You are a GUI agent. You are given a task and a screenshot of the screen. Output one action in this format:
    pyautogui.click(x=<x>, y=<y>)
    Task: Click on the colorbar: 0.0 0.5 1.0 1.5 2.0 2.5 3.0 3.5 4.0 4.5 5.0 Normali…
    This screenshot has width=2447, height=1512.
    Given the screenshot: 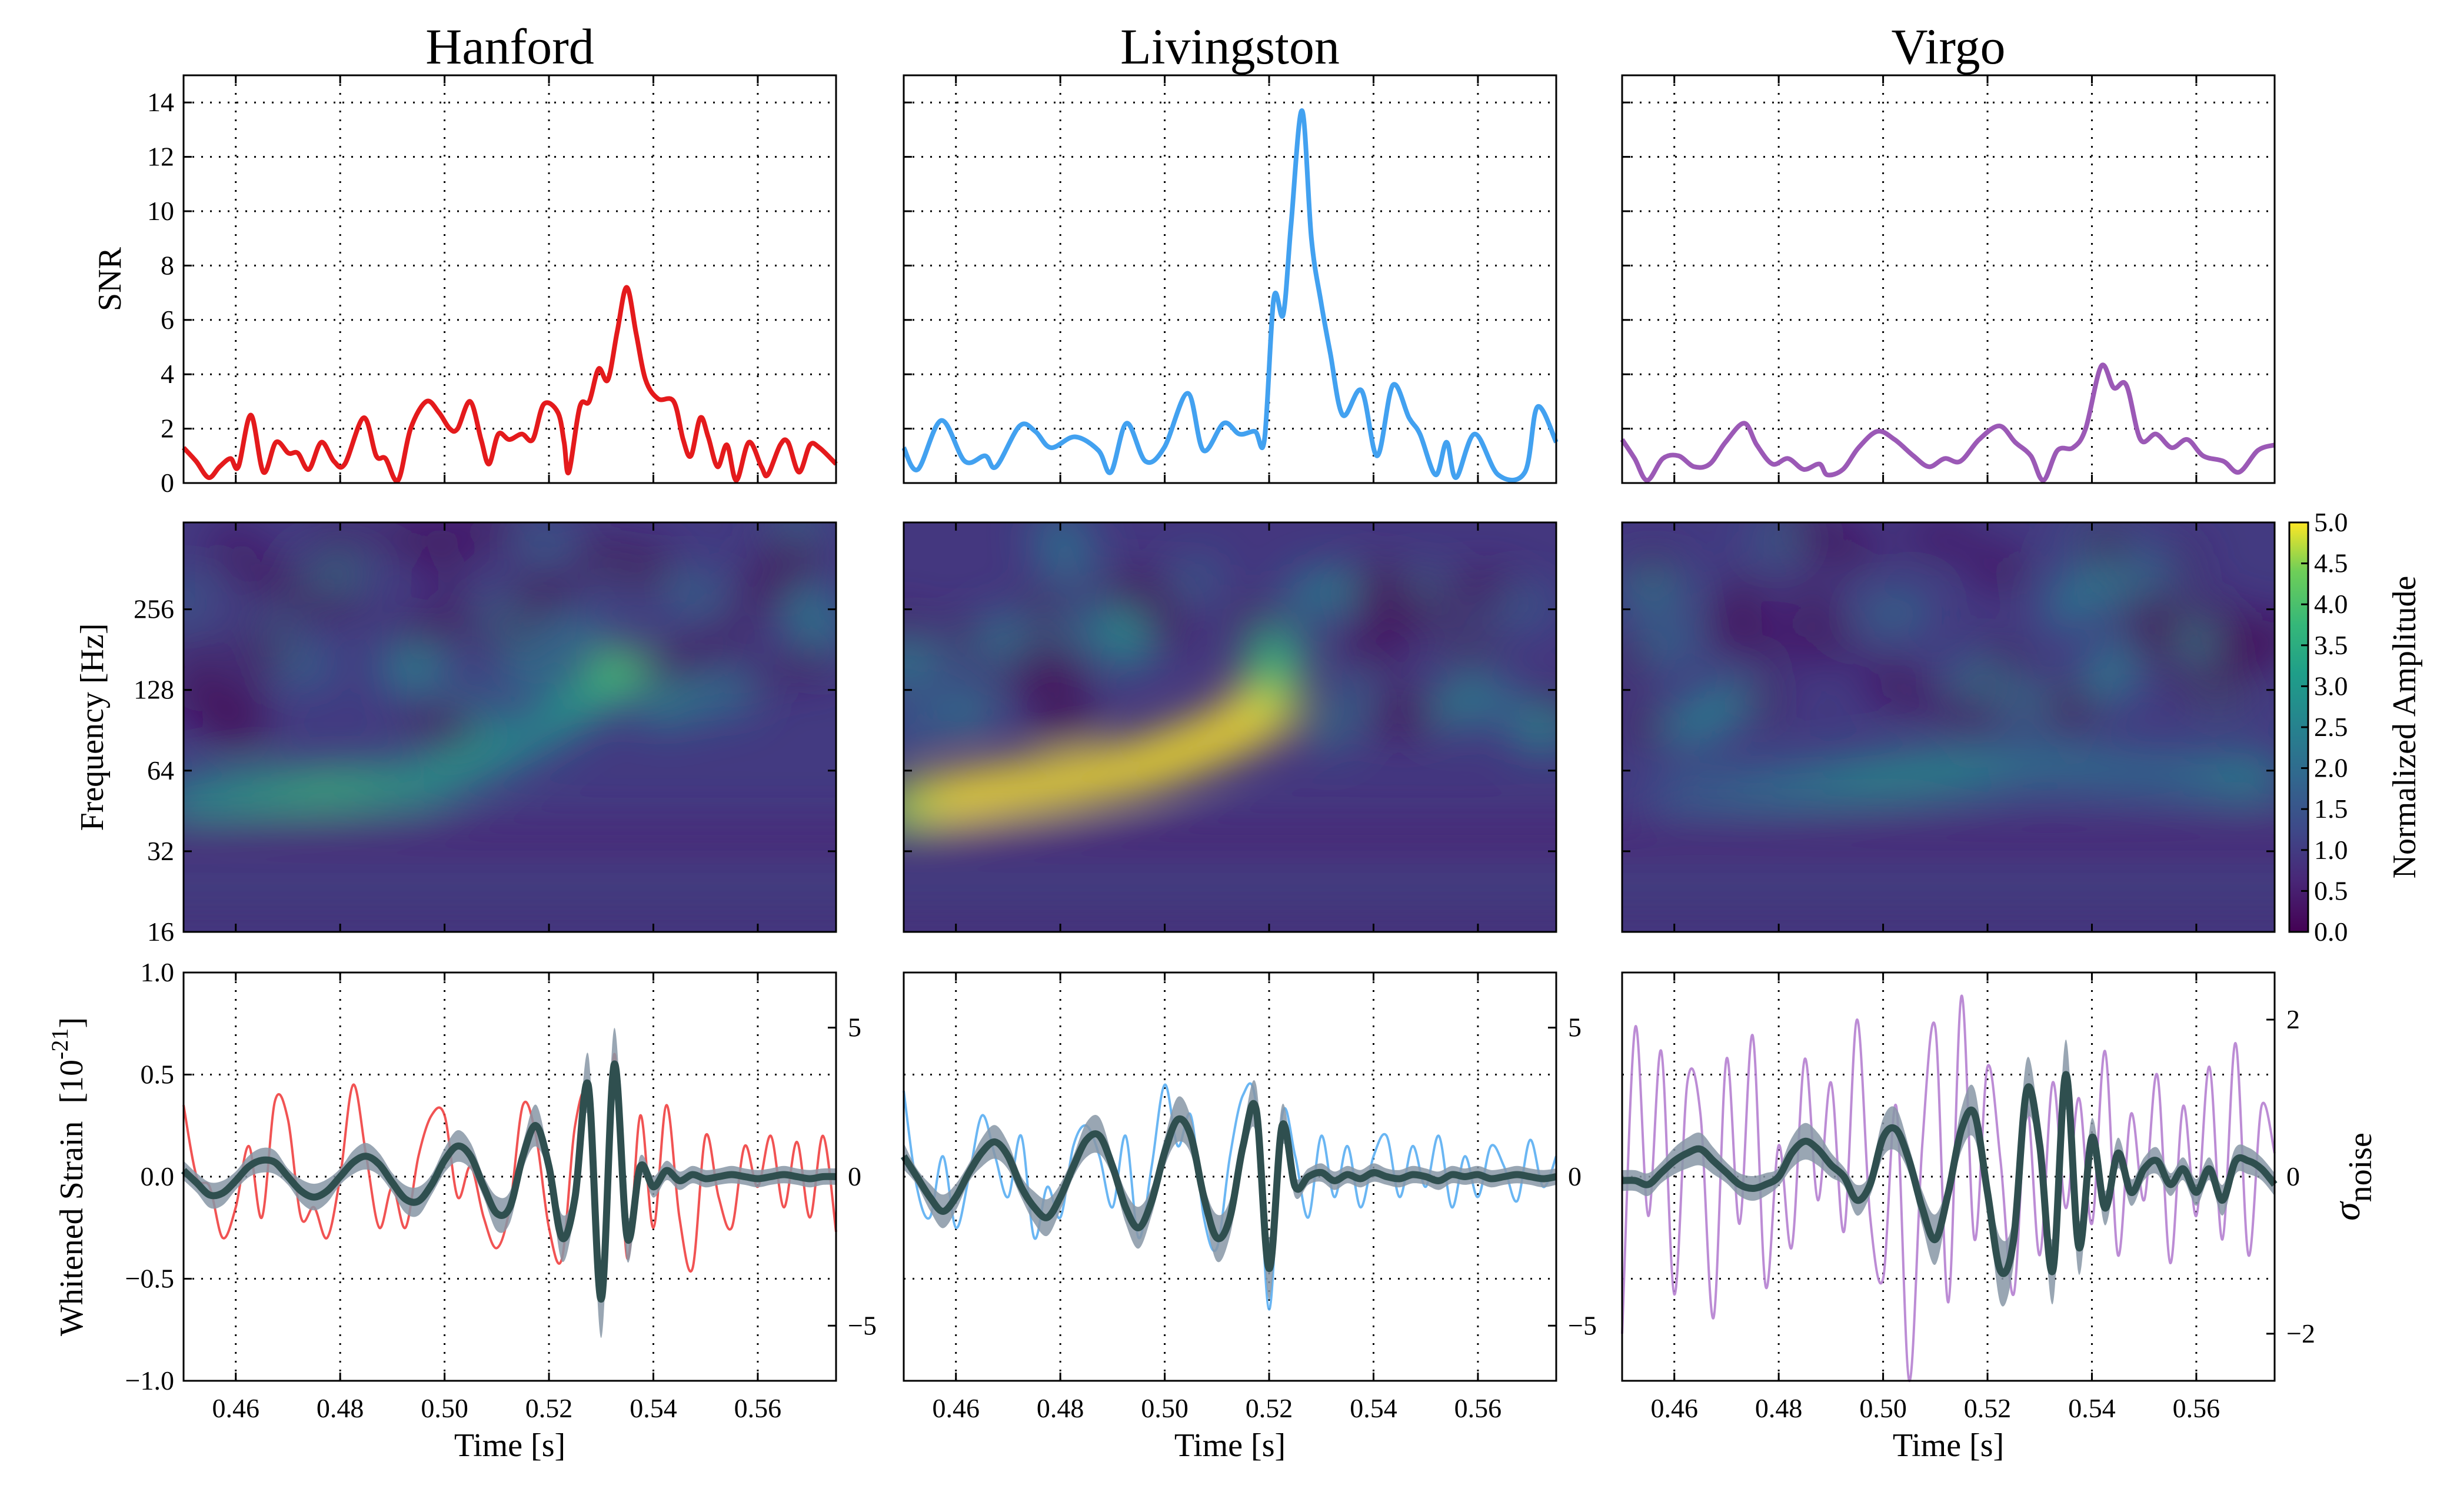 What is the action you would take?
    pyautogui.click(x=2355, y=727)
    